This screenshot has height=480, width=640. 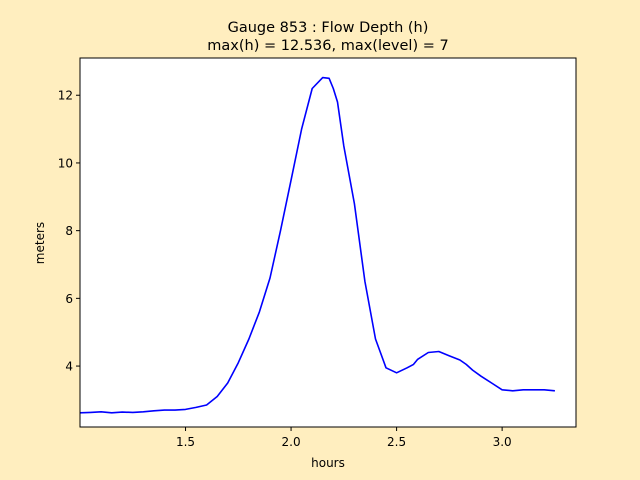 What do you see at coordinates (396, 442) in the screenshot?
I see `x-tick-label: 2.5` at bounding box center [396, 442].